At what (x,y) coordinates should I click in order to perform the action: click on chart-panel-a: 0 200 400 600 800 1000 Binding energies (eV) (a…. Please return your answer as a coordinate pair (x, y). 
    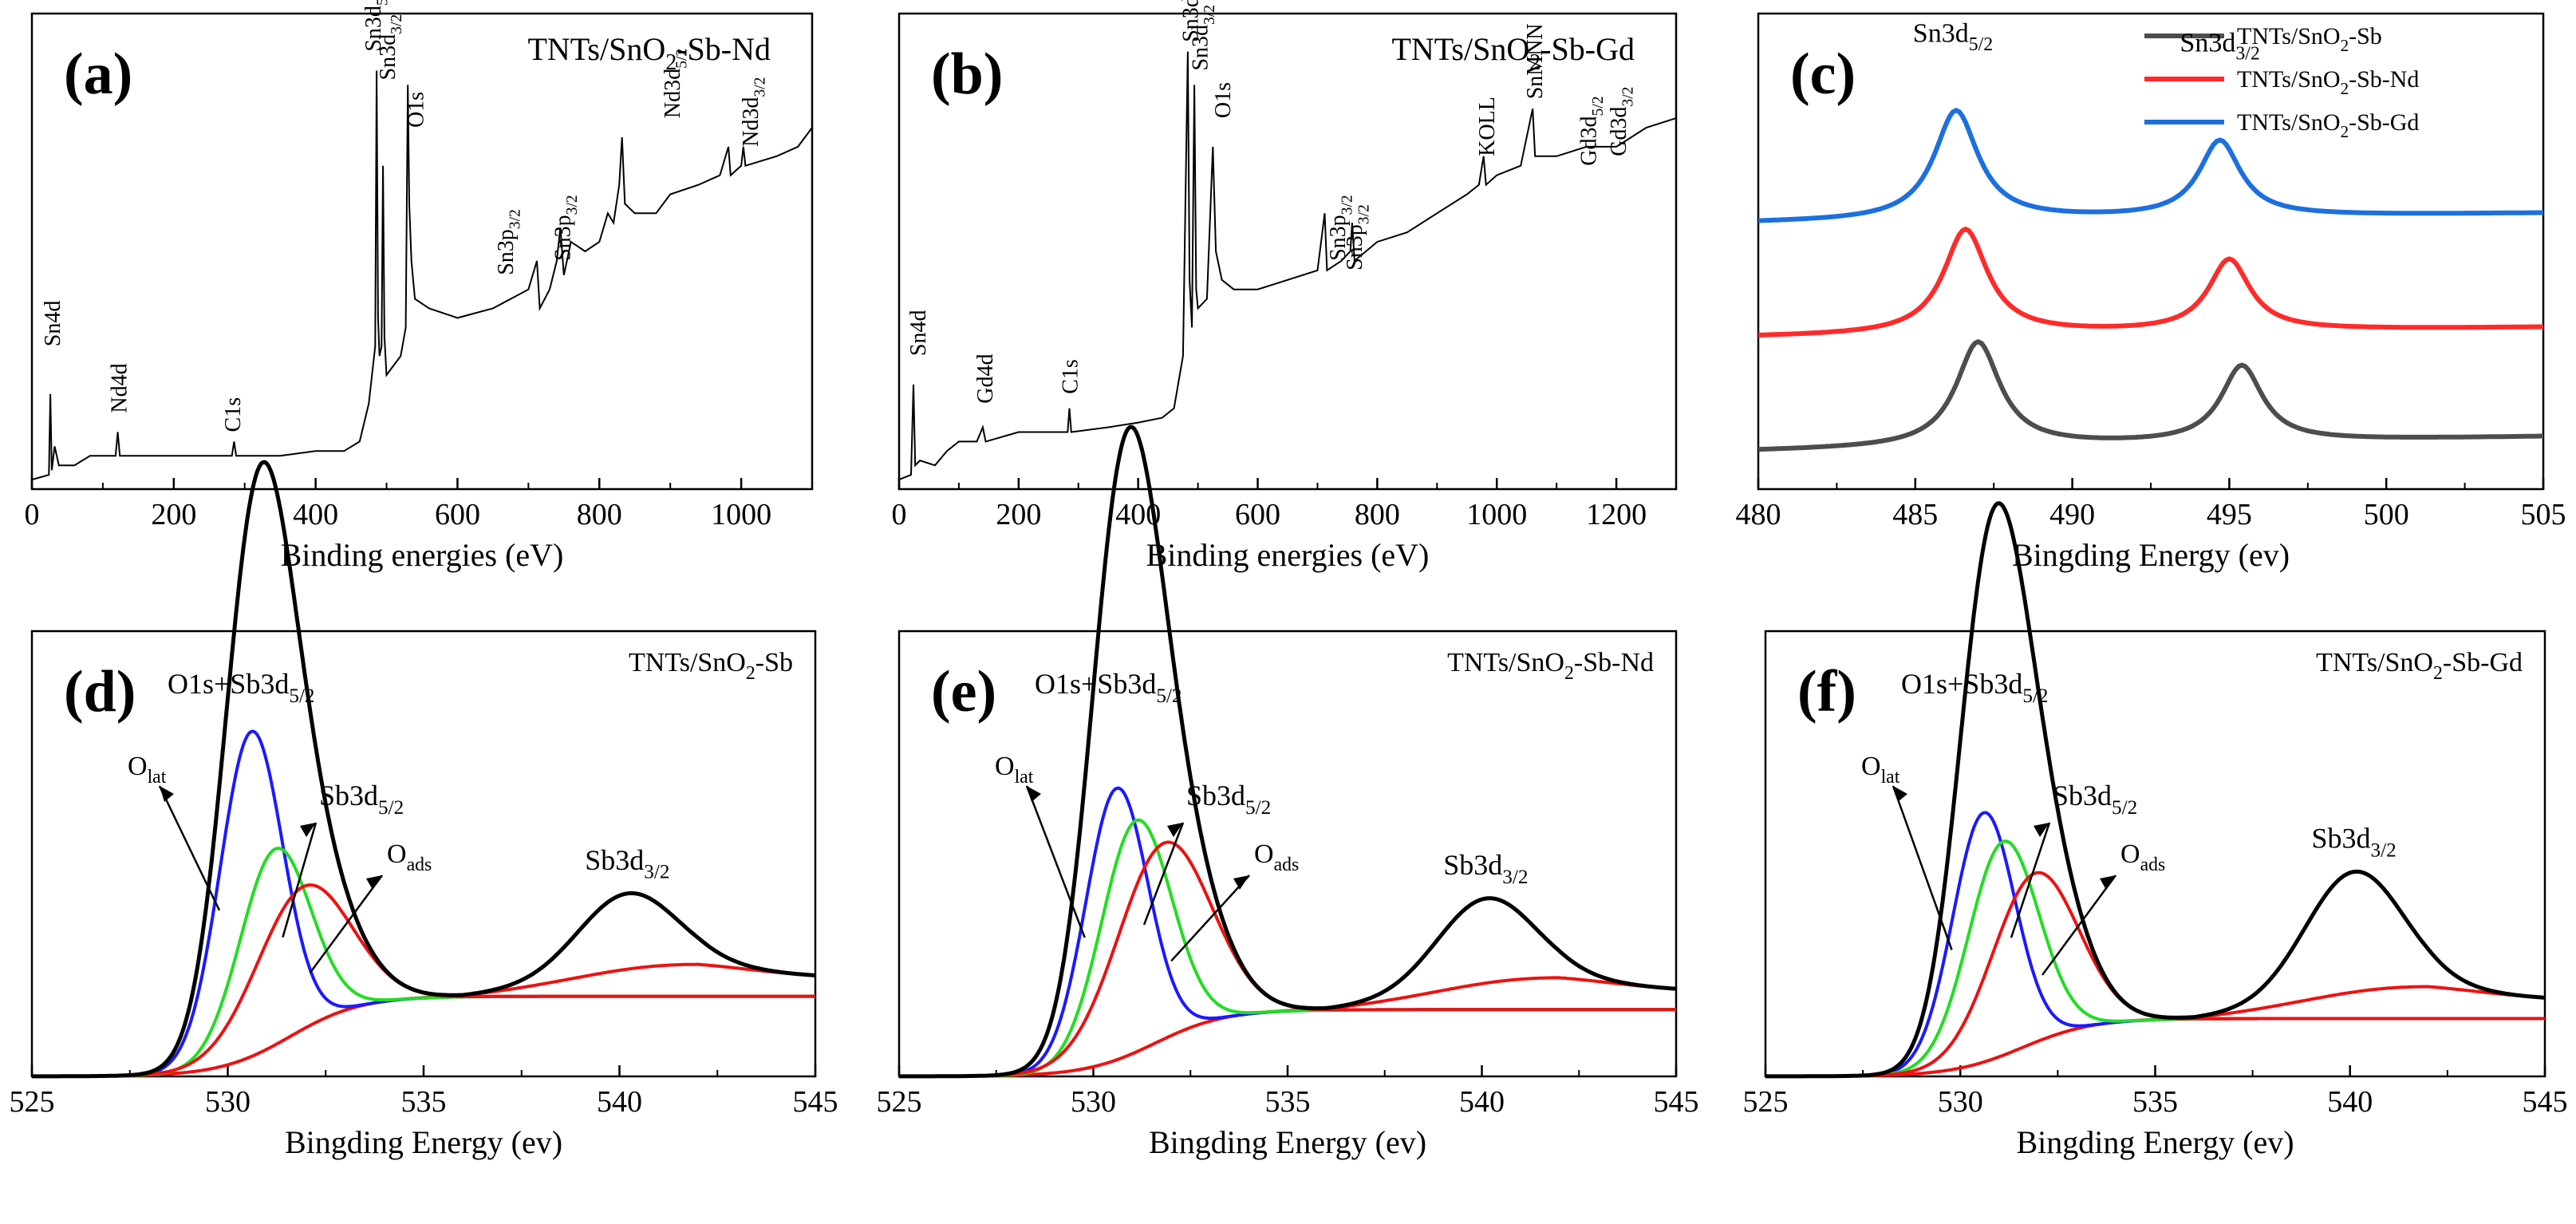
    Looking at the image, I should click on (419, 286).